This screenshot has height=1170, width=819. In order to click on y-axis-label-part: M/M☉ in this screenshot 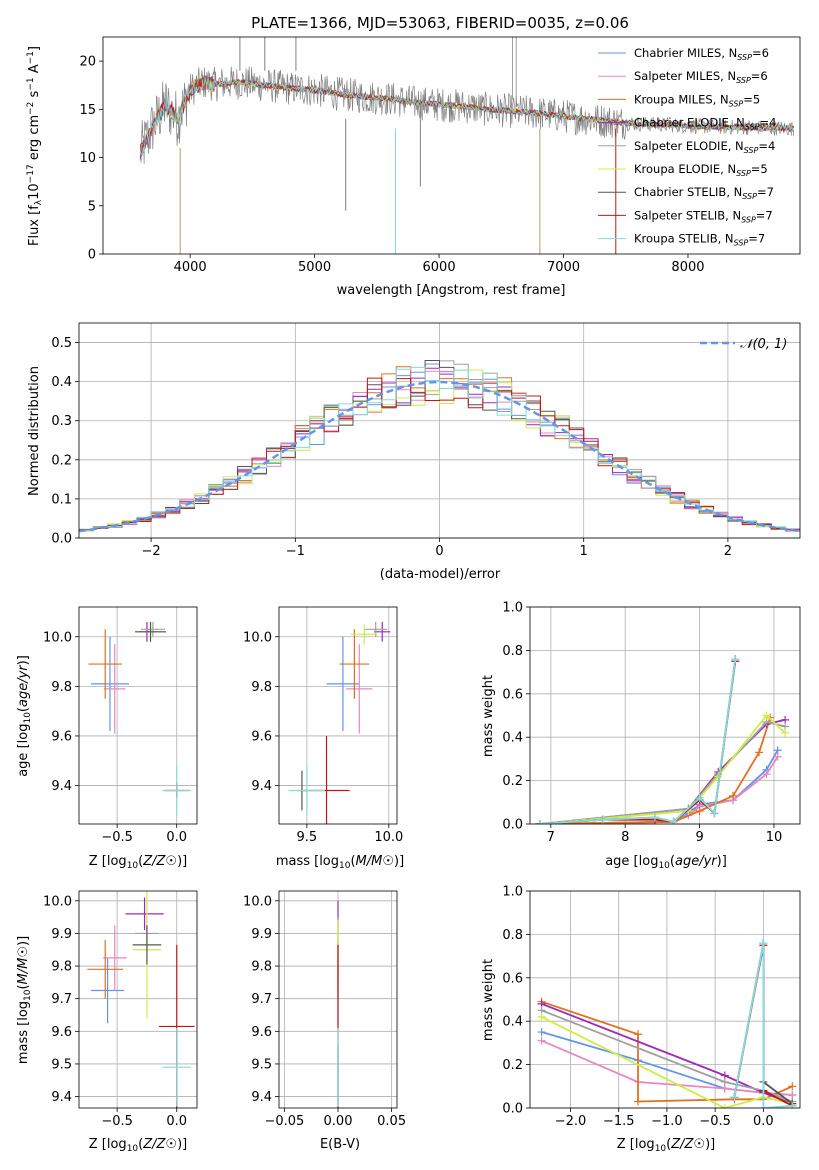, I will do `click(23, 965)`.